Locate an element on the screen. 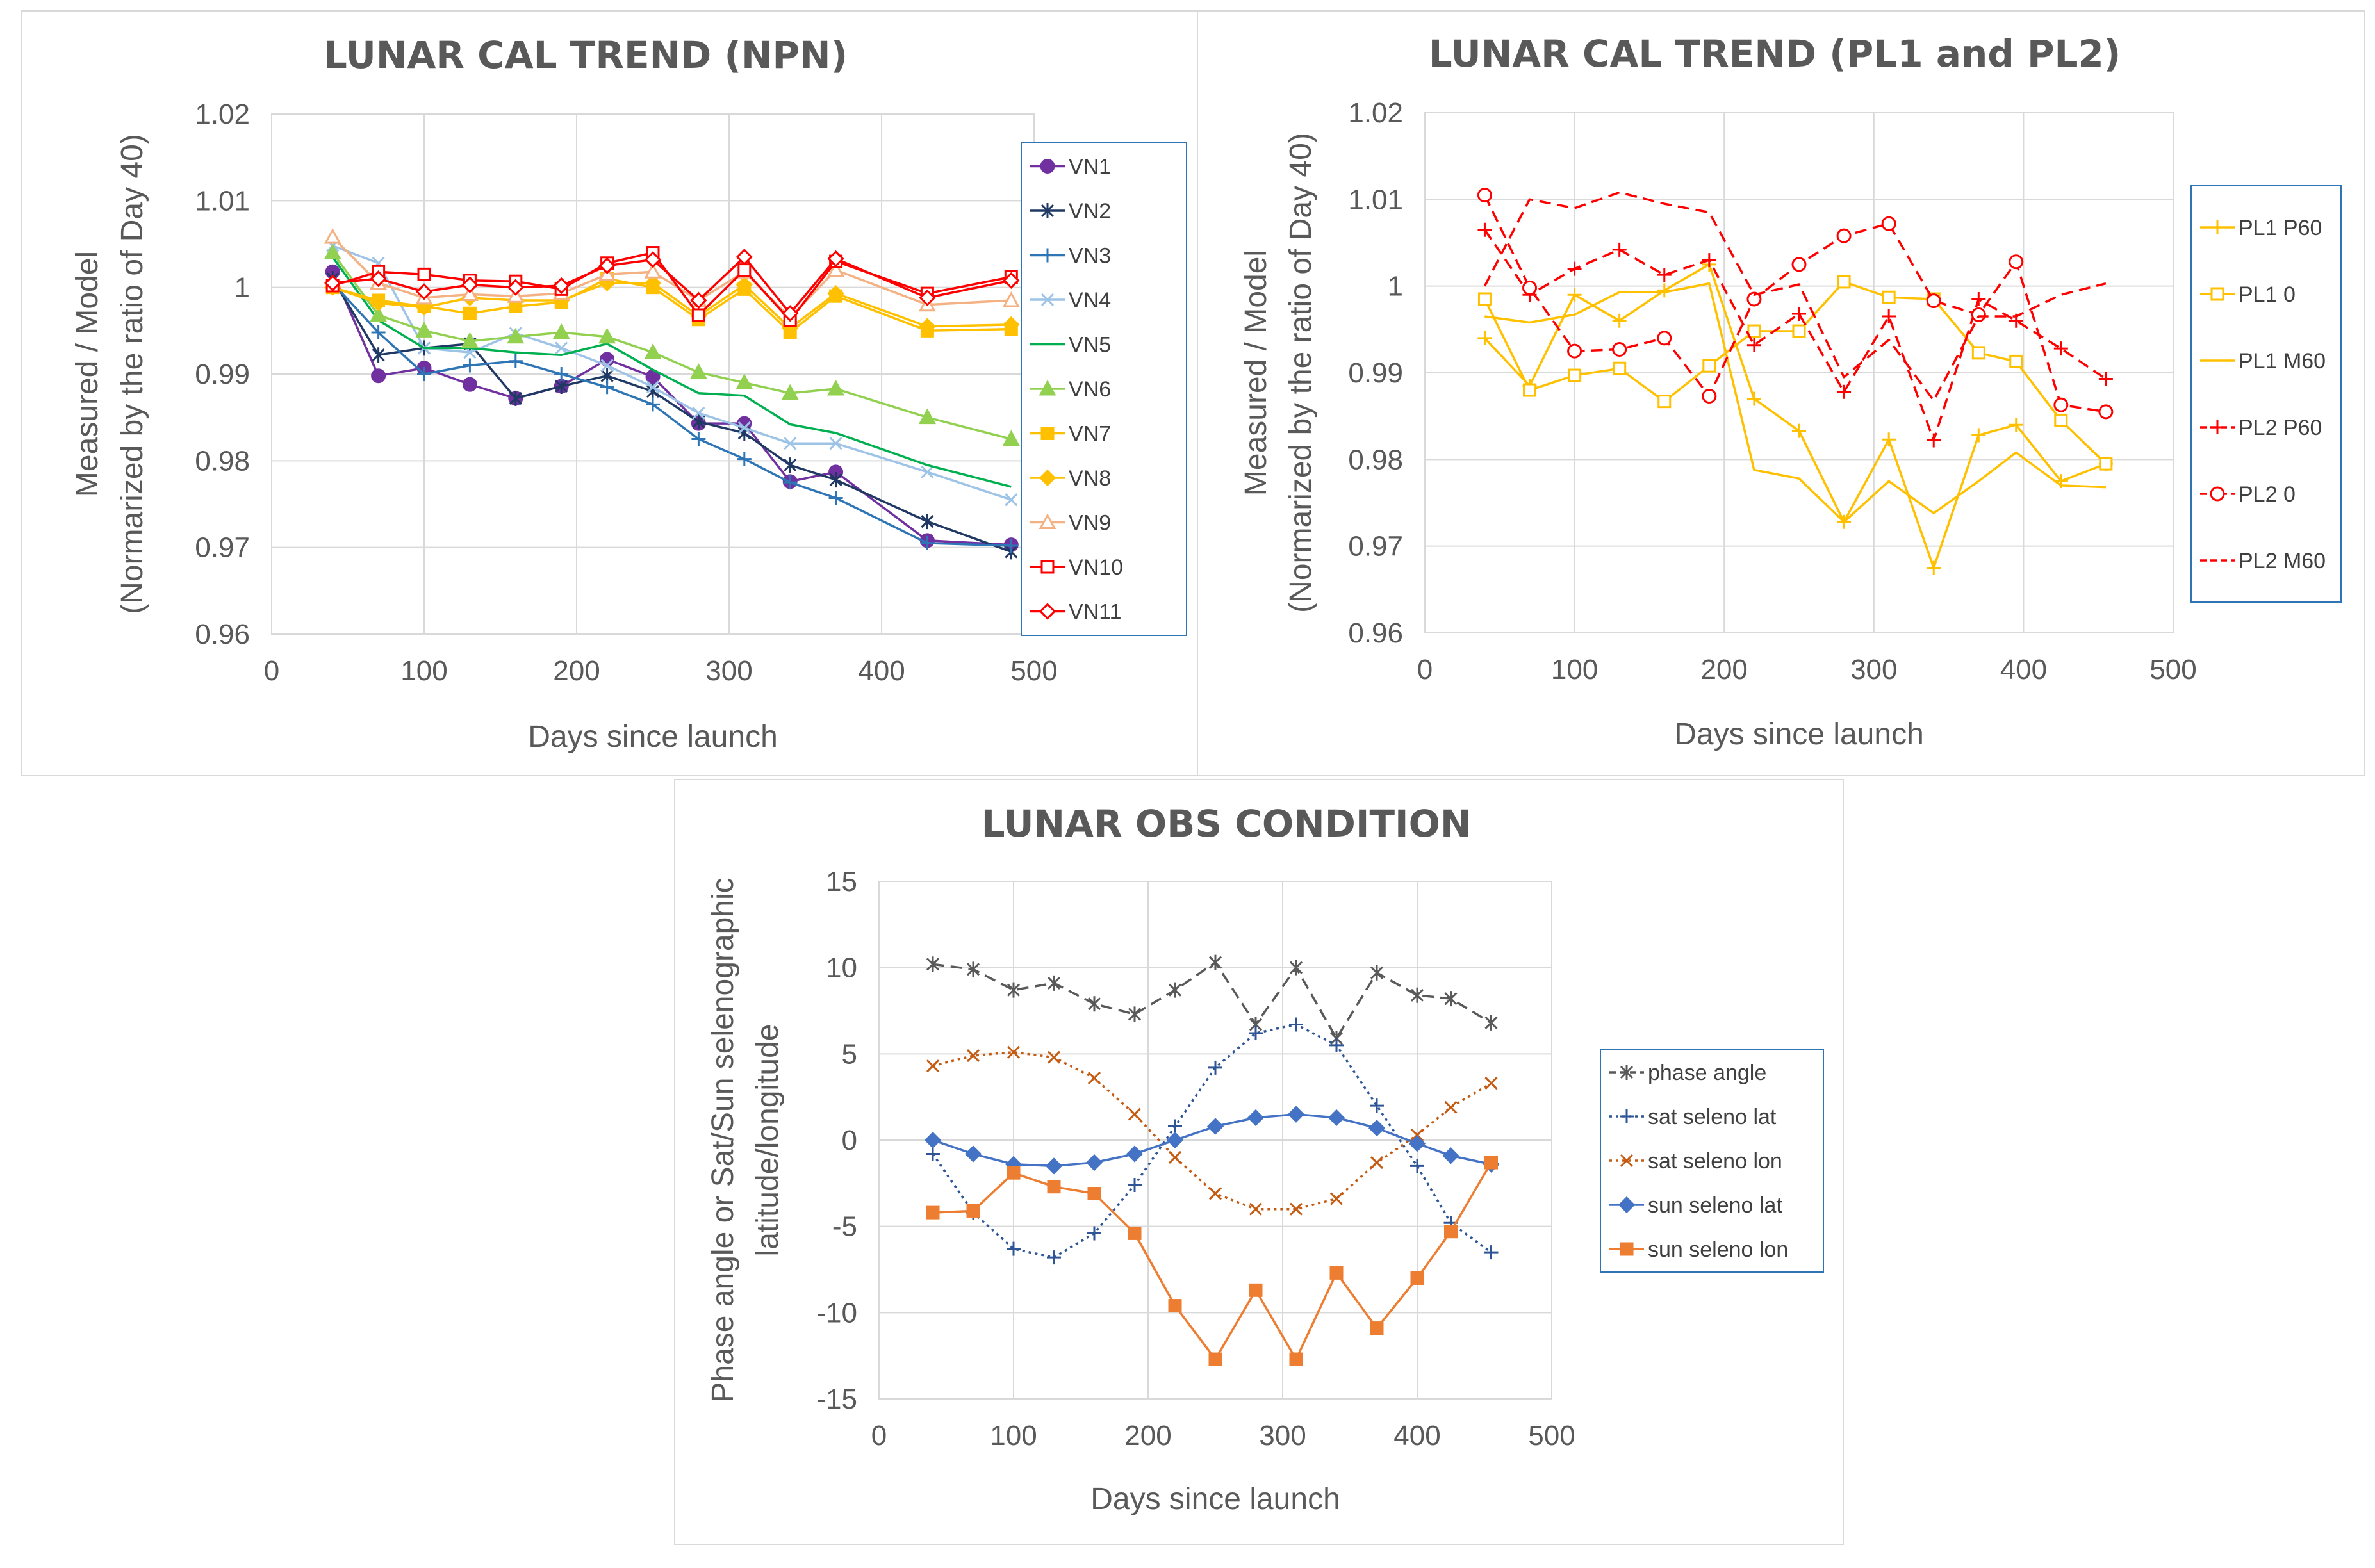  legend-label: VN11 is located at coordinates (1095, 612).